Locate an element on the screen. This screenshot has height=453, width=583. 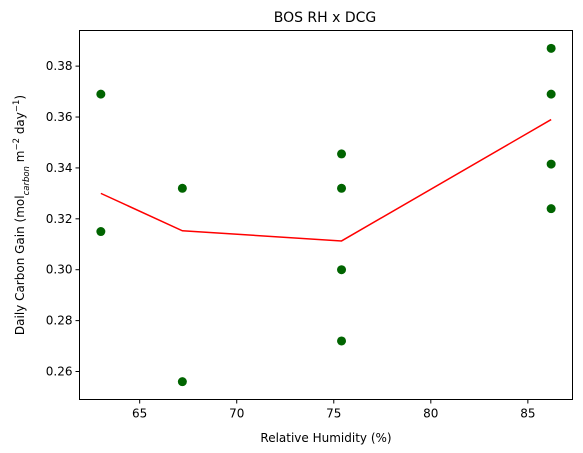
chart-title: BOS RH x DCG is located at coordinates (325, 18).